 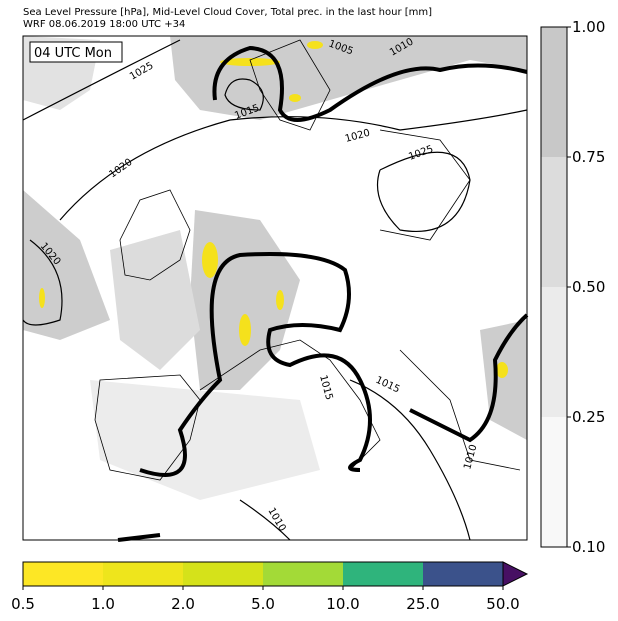 I want to click on precip-tick-label: 0.5, so click(x=23, y=604).